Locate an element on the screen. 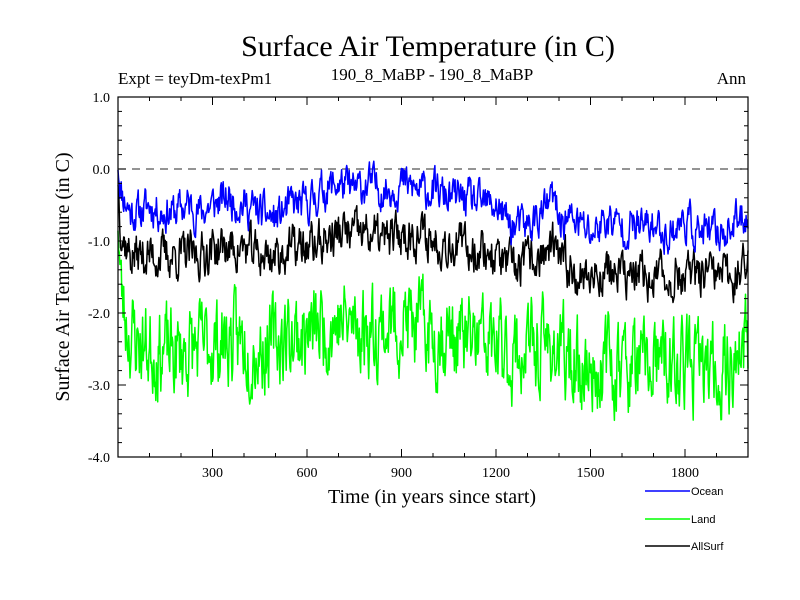 The image size is (800, 600). period-label: Ann is located at coordinates (732, 78).